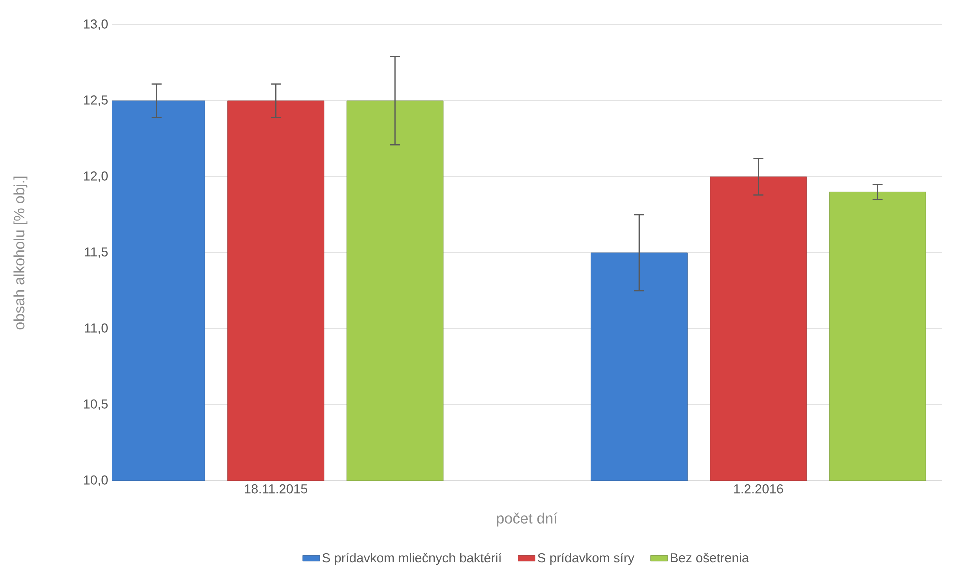 The width and height of the screenshot is (962, 574). What do you see at coordinates (759, 489) in the screenshot?
I see `x-tick-label: 1.2.2016` at bounding box center [759, 489].